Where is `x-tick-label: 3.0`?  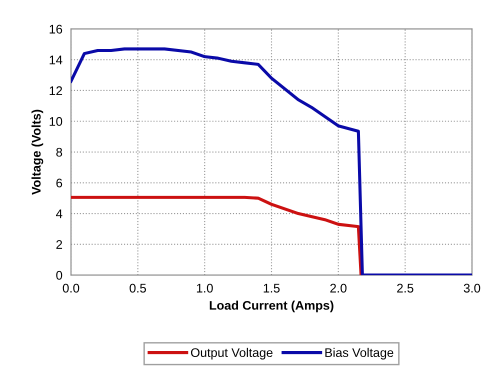
x-tick-label: 3.0 is located at coordinates (472, 288).